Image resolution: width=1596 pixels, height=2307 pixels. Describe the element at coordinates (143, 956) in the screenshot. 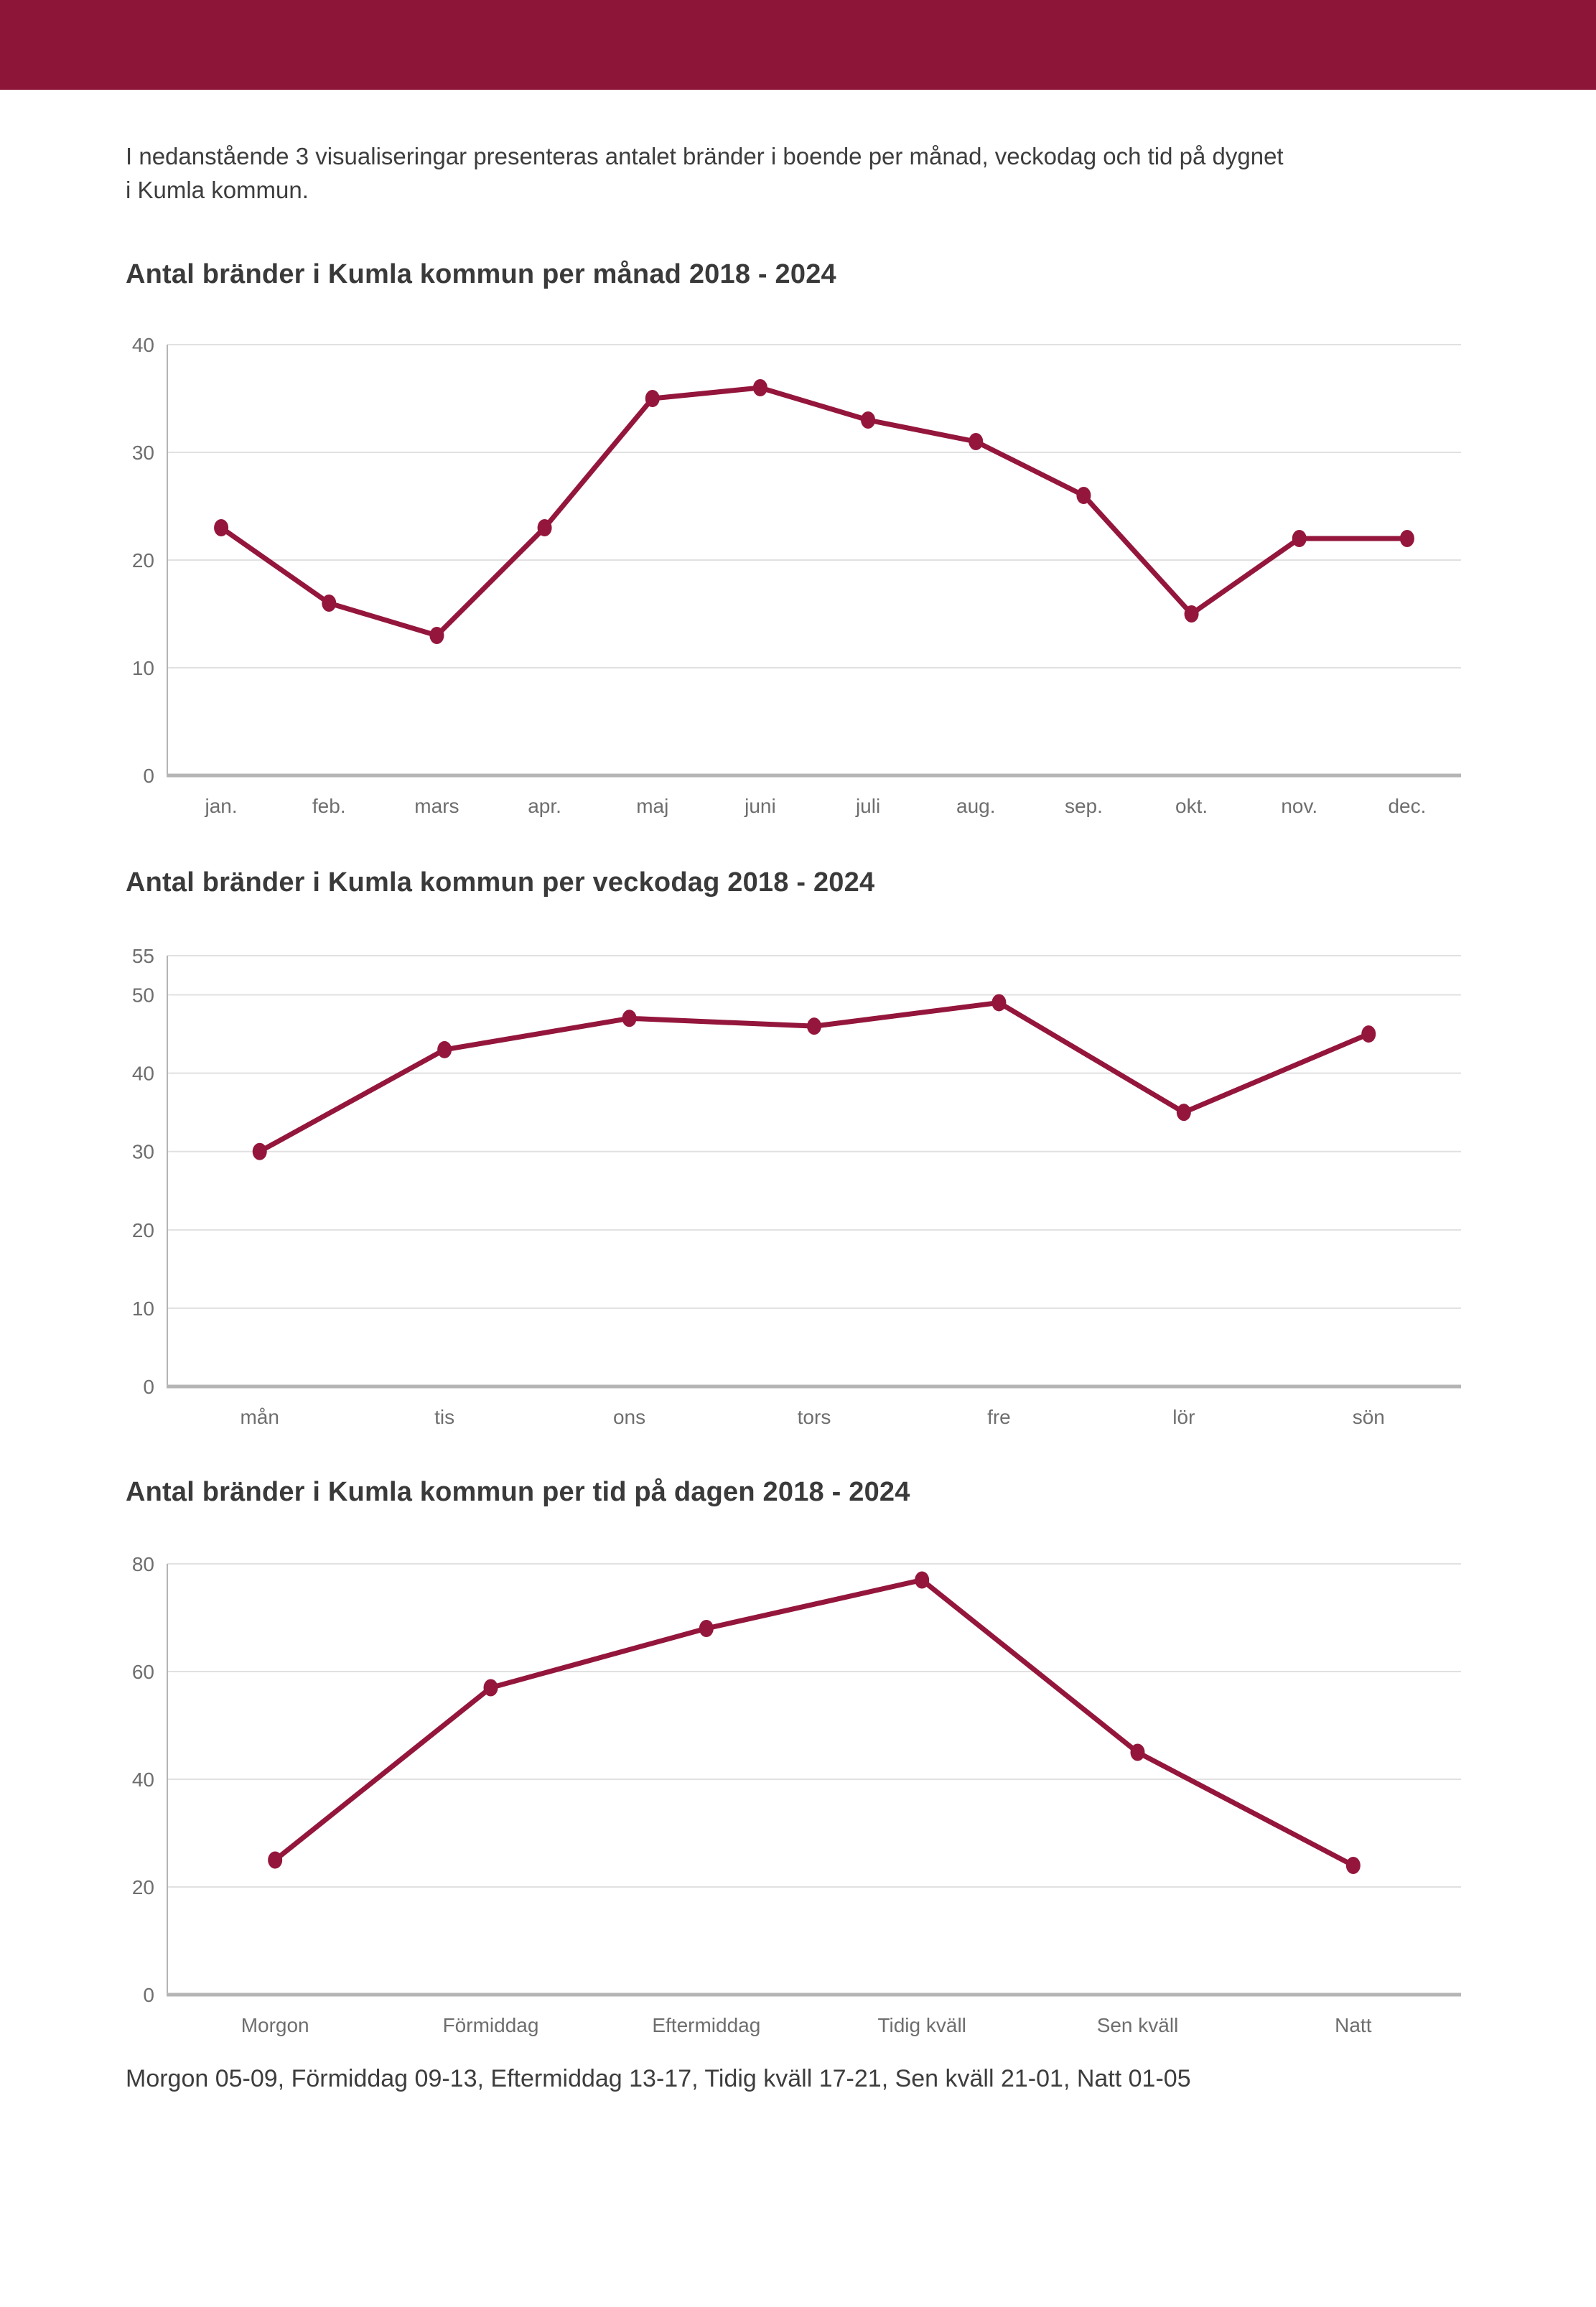

I see `y-tick-label: 55` at that location.